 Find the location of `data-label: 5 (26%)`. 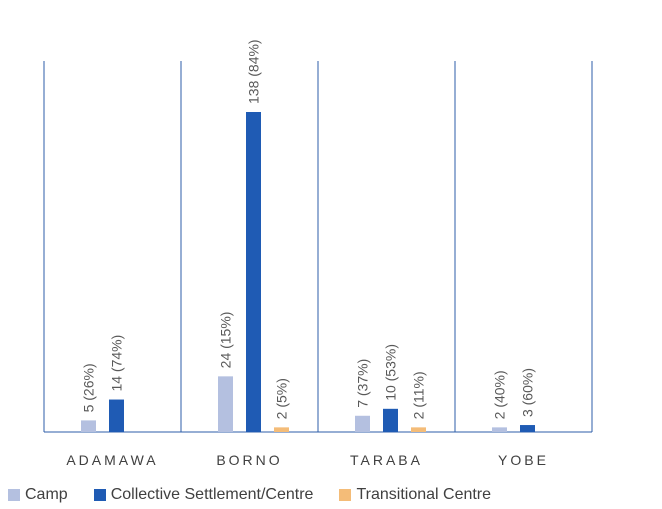

data-label: 5 (26%) is located at coordinates (89, 387).